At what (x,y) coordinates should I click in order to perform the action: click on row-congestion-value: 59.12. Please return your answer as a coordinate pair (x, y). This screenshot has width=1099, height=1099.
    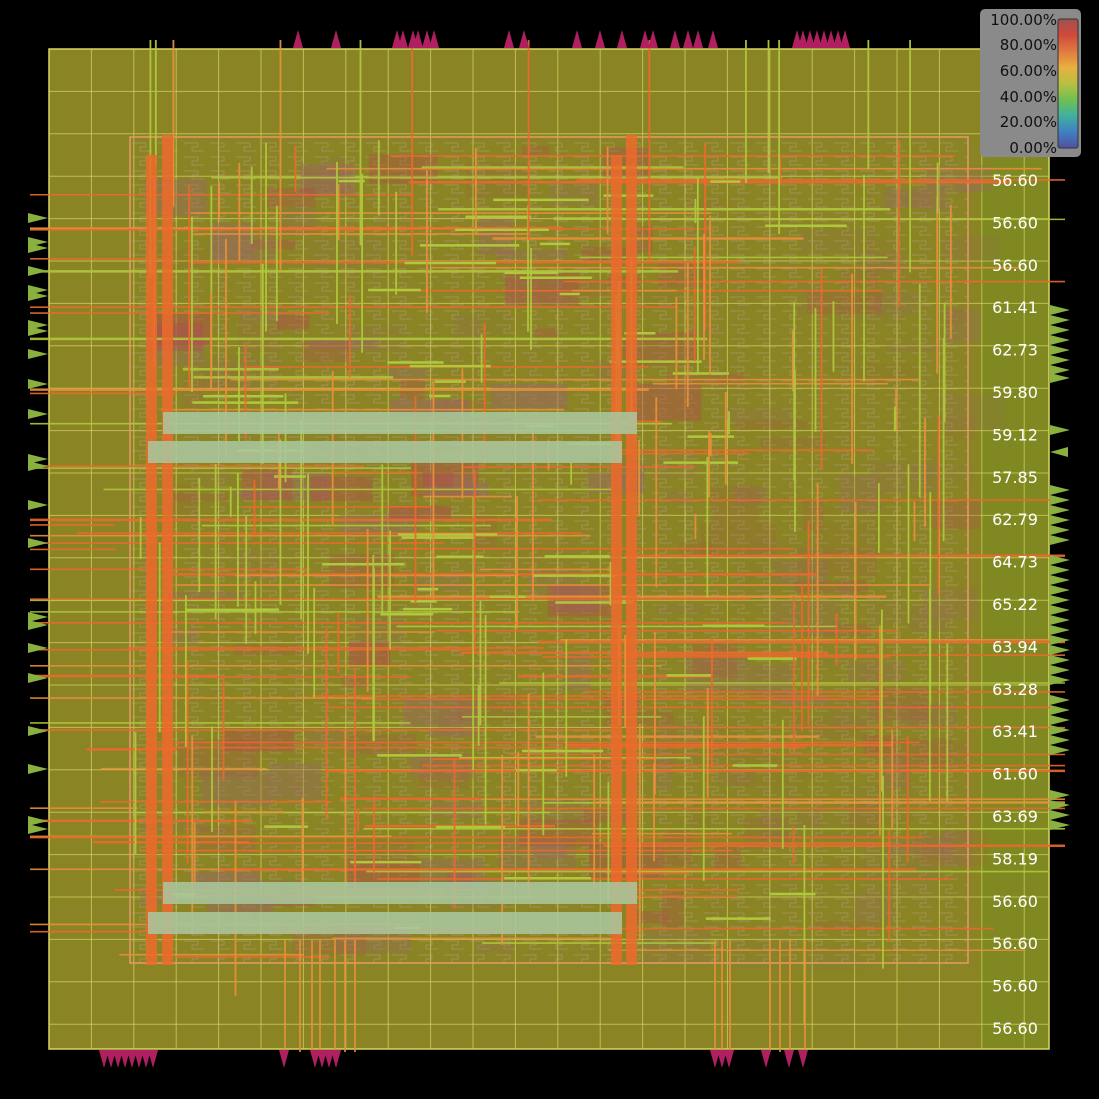
    Looking at the image, I should click on (1015, 434).